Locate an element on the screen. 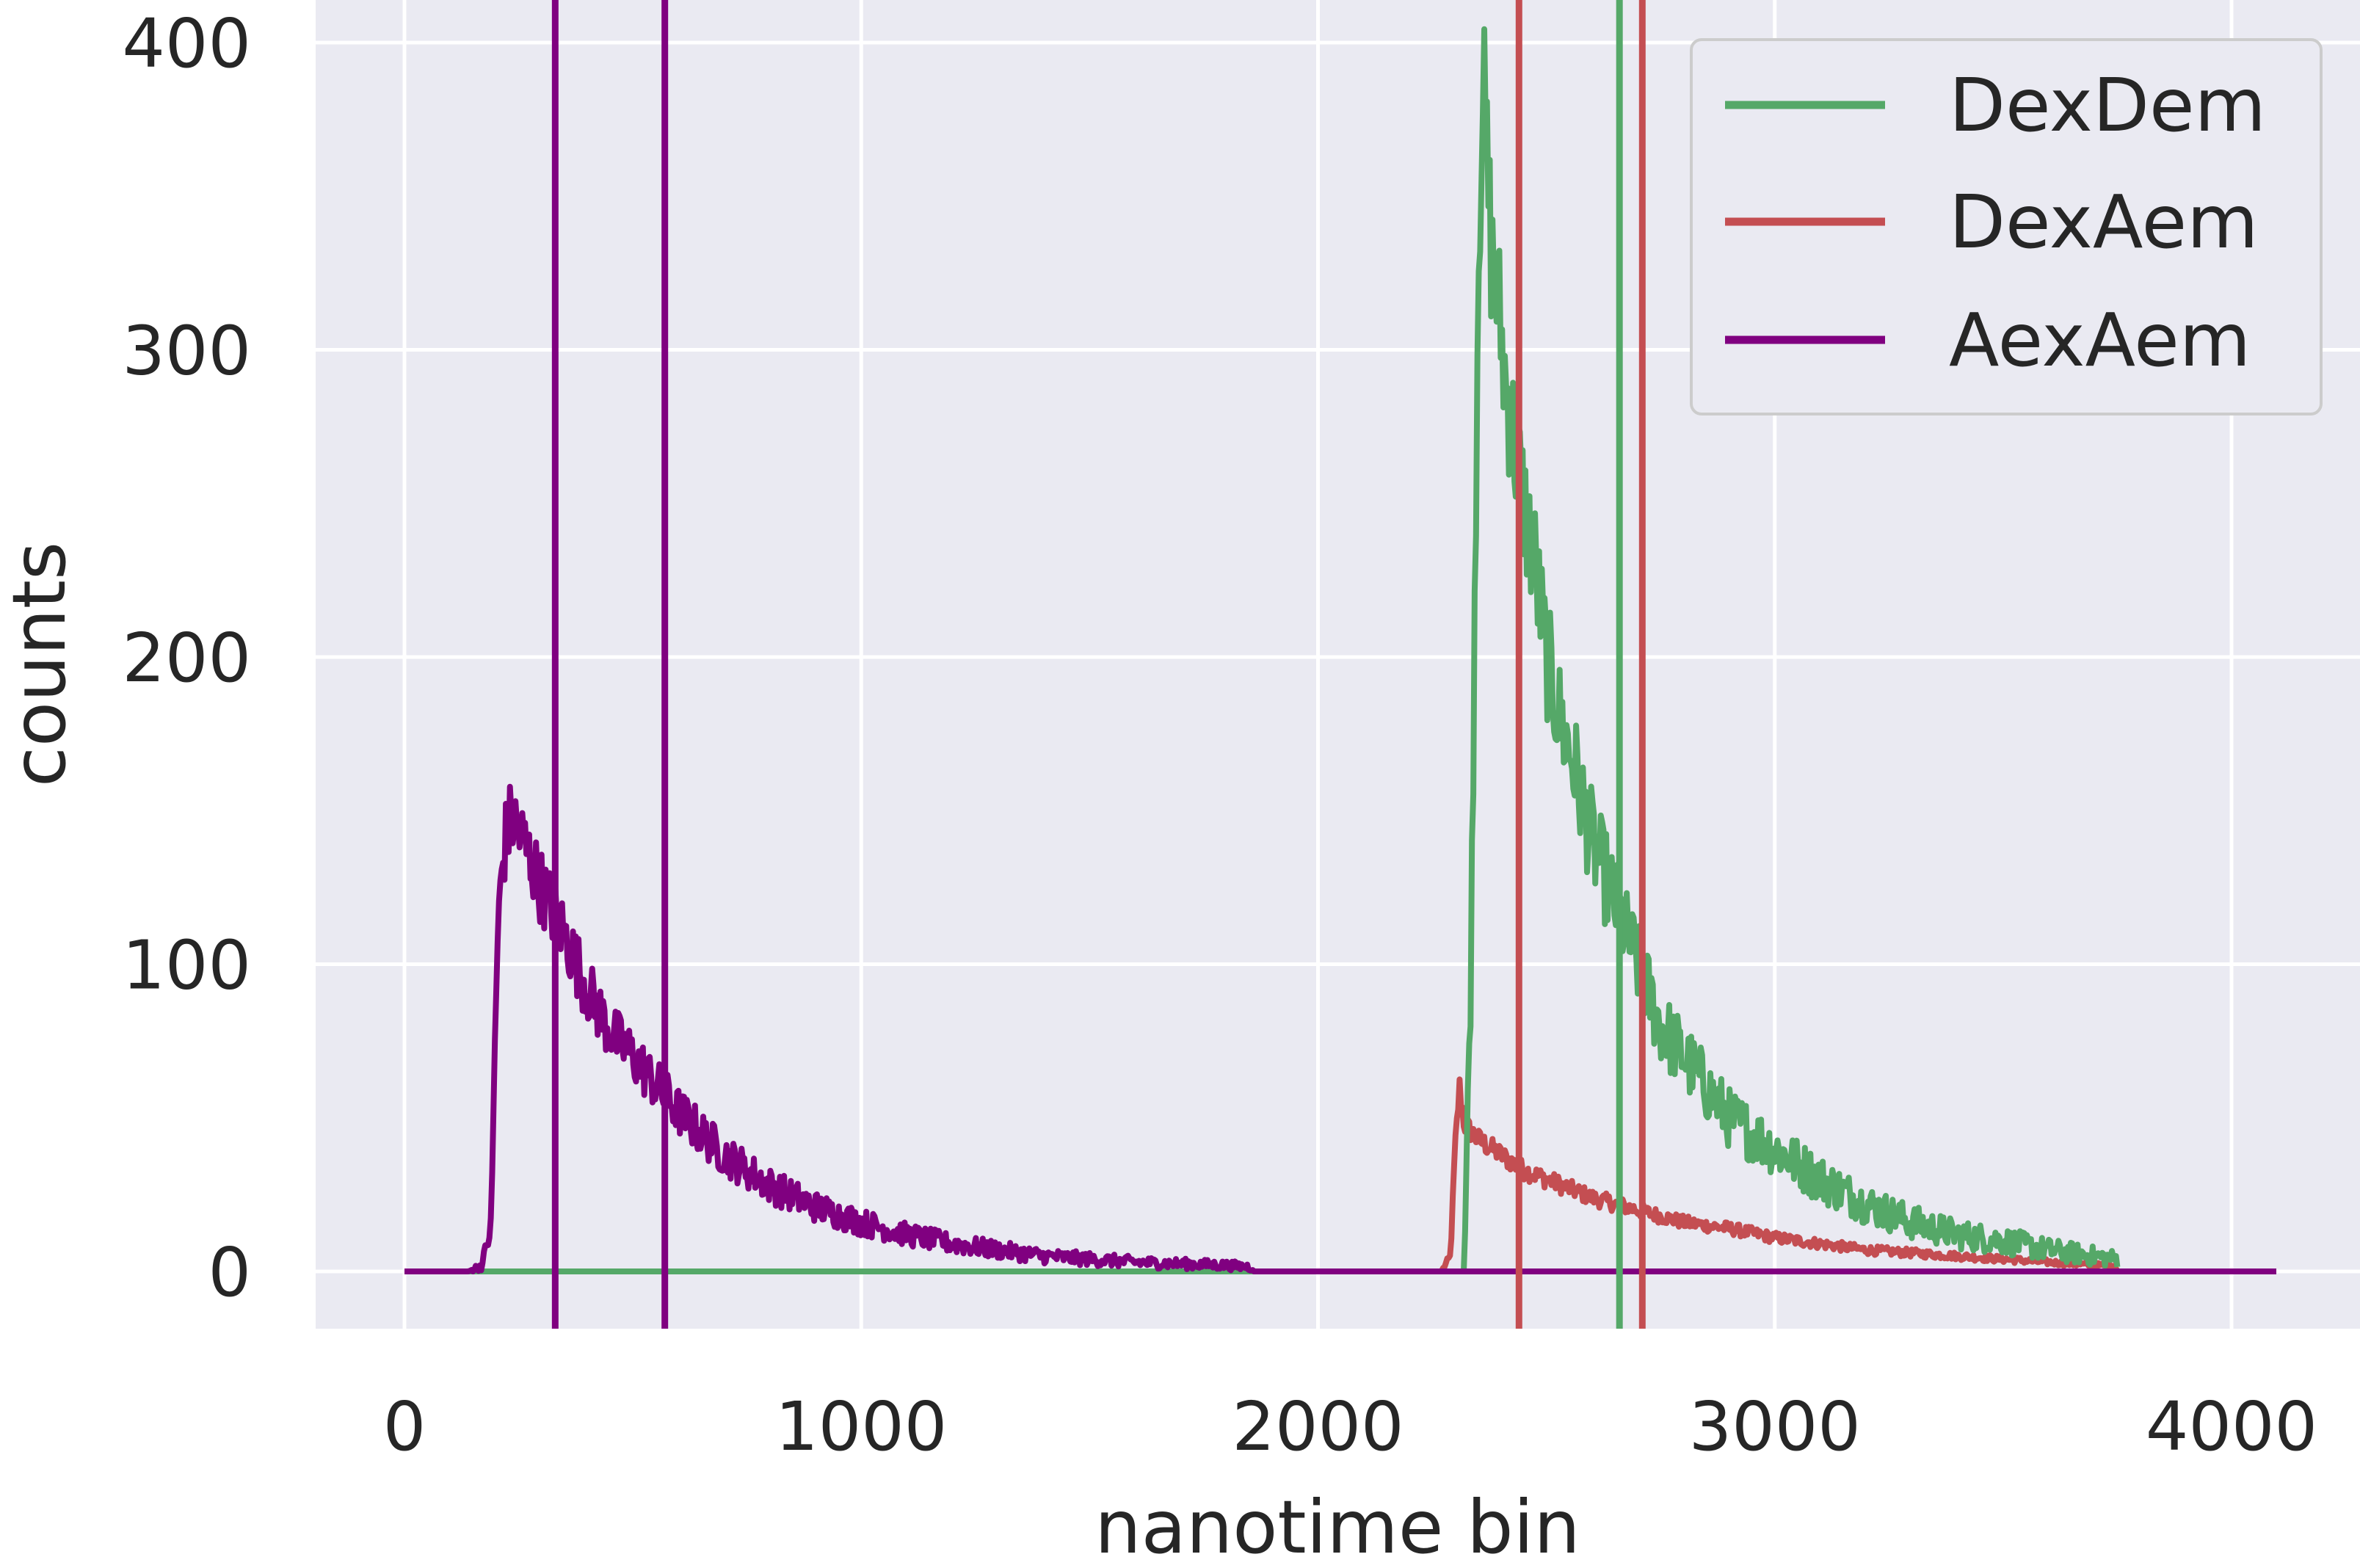 Image resolution: width=2360 pixels, height=1568 pixels. x-tick-label: 1000 is located at coordinates (861, 1426).